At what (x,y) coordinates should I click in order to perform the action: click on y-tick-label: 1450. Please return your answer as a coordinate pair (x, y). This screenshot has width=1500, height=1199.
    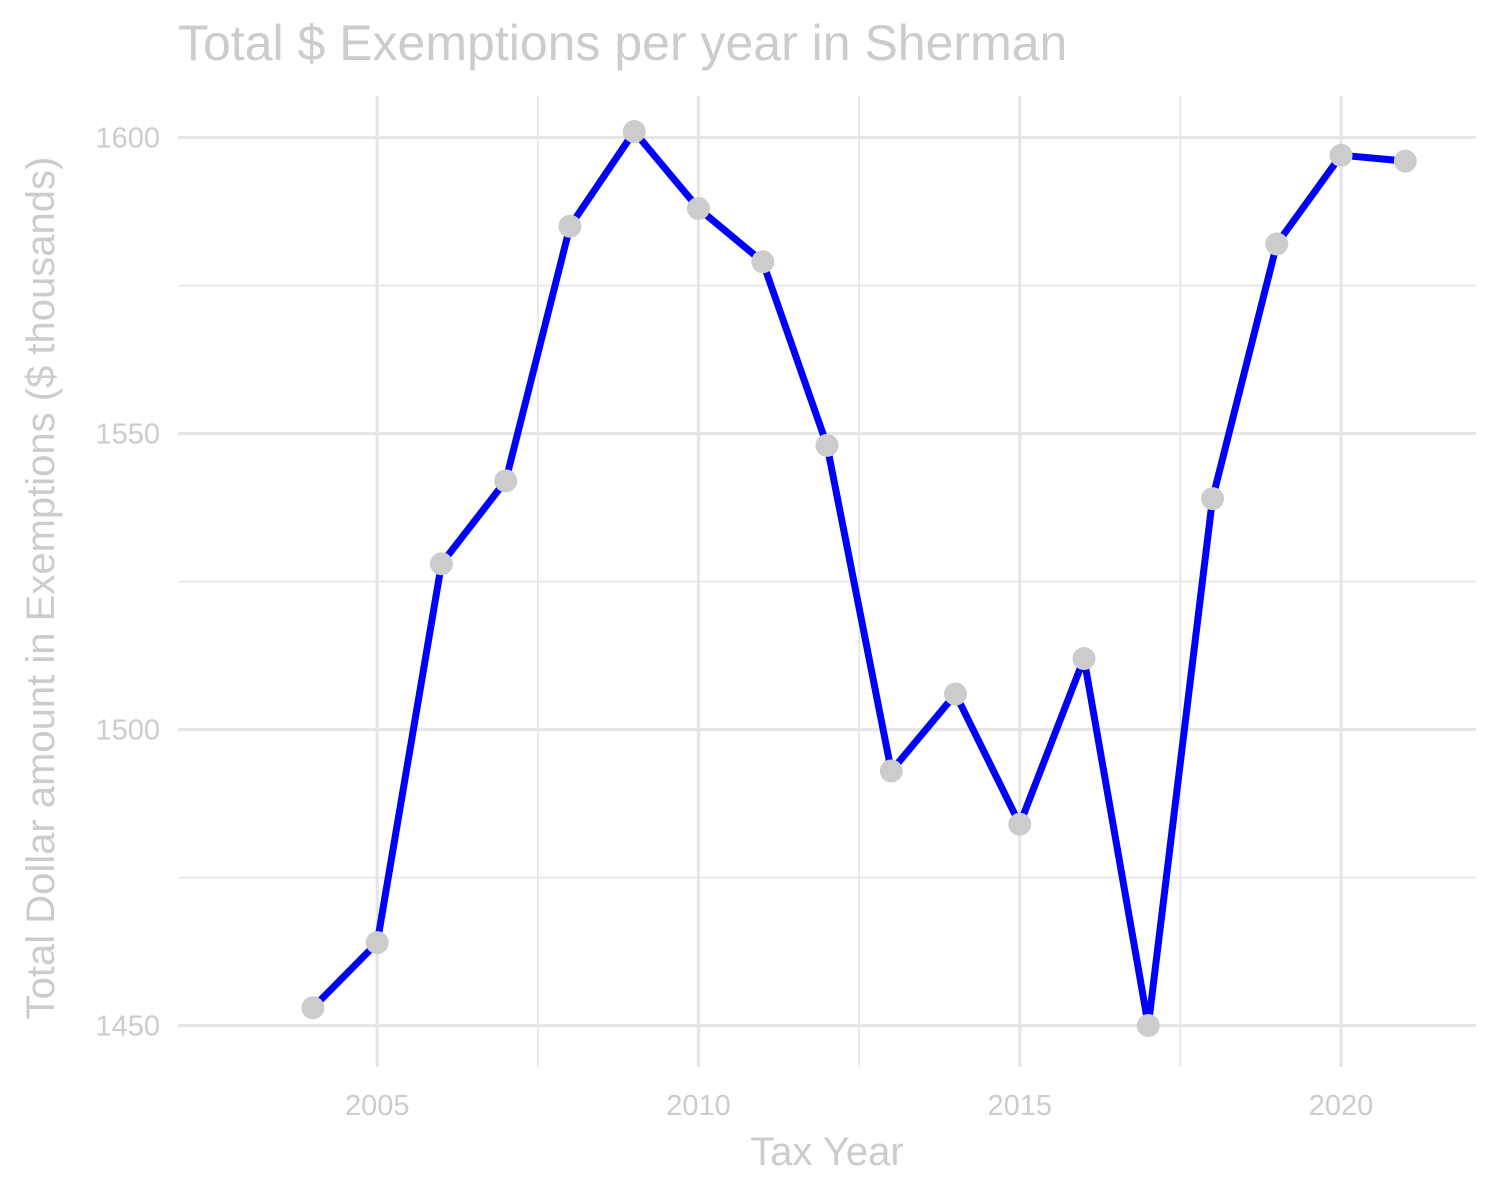
    Looking at the image, I should click on (127, 1027).